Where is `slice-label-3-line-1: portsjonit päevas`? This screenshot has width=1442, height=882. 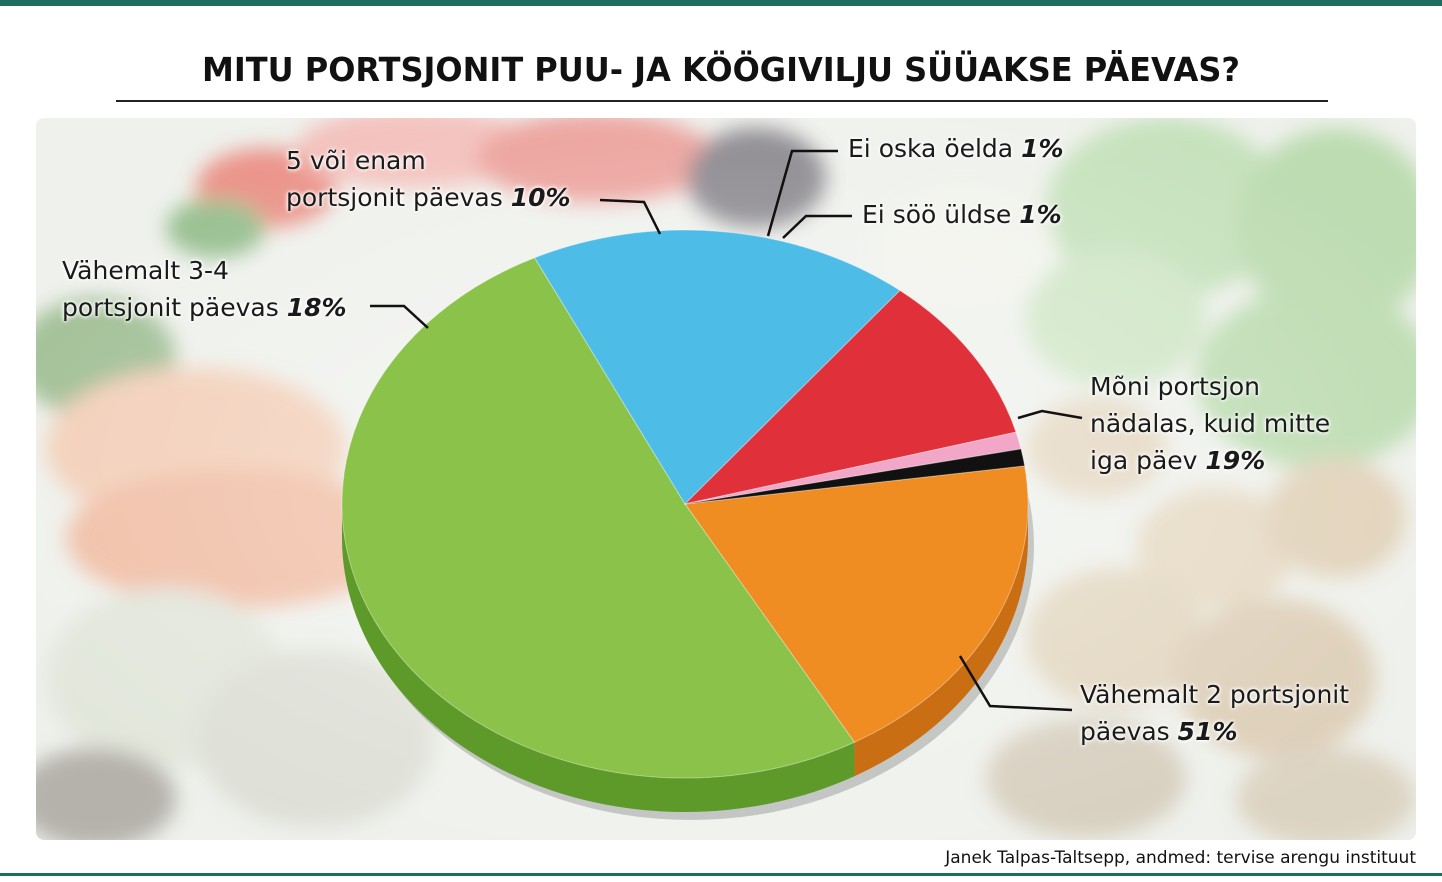
slice-label-3-line-1: portsjonit päevas is located at coordinates (394, 197).